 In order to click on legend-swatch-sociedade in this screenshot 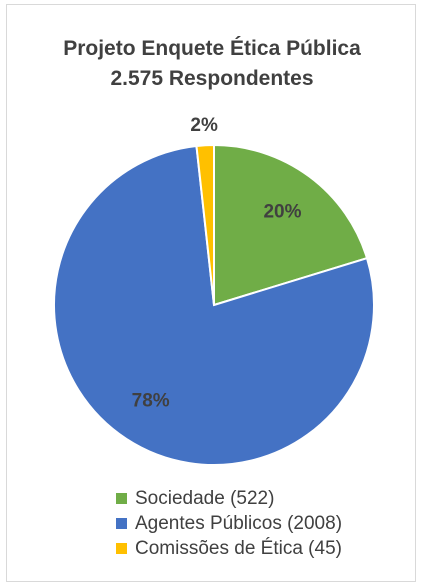, I will do `click(121, 498)`.